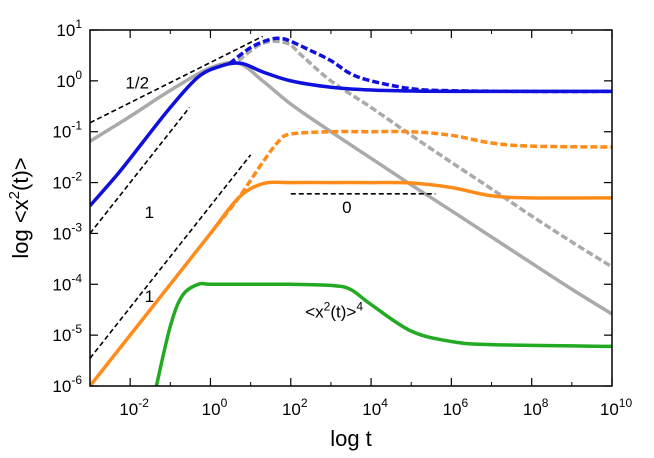  What do you see at coordinates (69, 28) in the screenshot?
I see `y-tick-label: 10¹` at bounding box center [69, 28].